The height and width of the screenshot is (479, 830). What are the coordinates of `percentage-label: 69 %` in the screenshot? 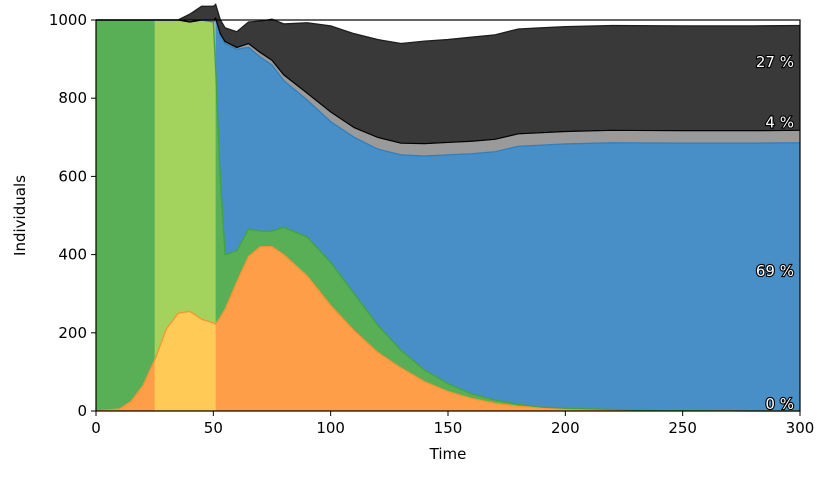 It's located at (775, 271).